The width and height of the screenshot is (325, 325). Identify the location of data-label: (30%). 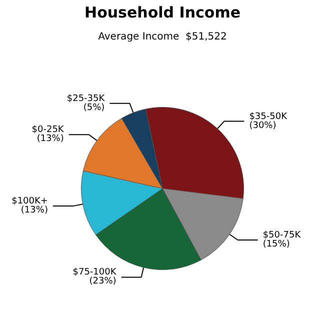
(262, 125).